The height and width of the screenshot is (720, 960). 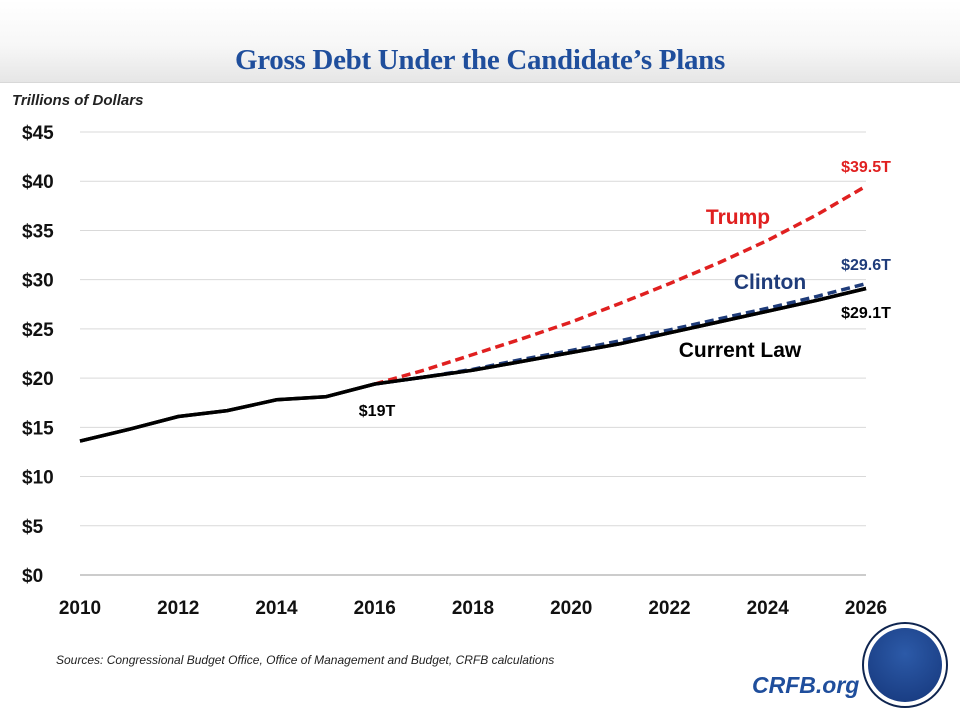 What do you see at coordinates (38, 478) in the screenshot?
I see `y-tick-label: $10` at bounding box center [38, 478].